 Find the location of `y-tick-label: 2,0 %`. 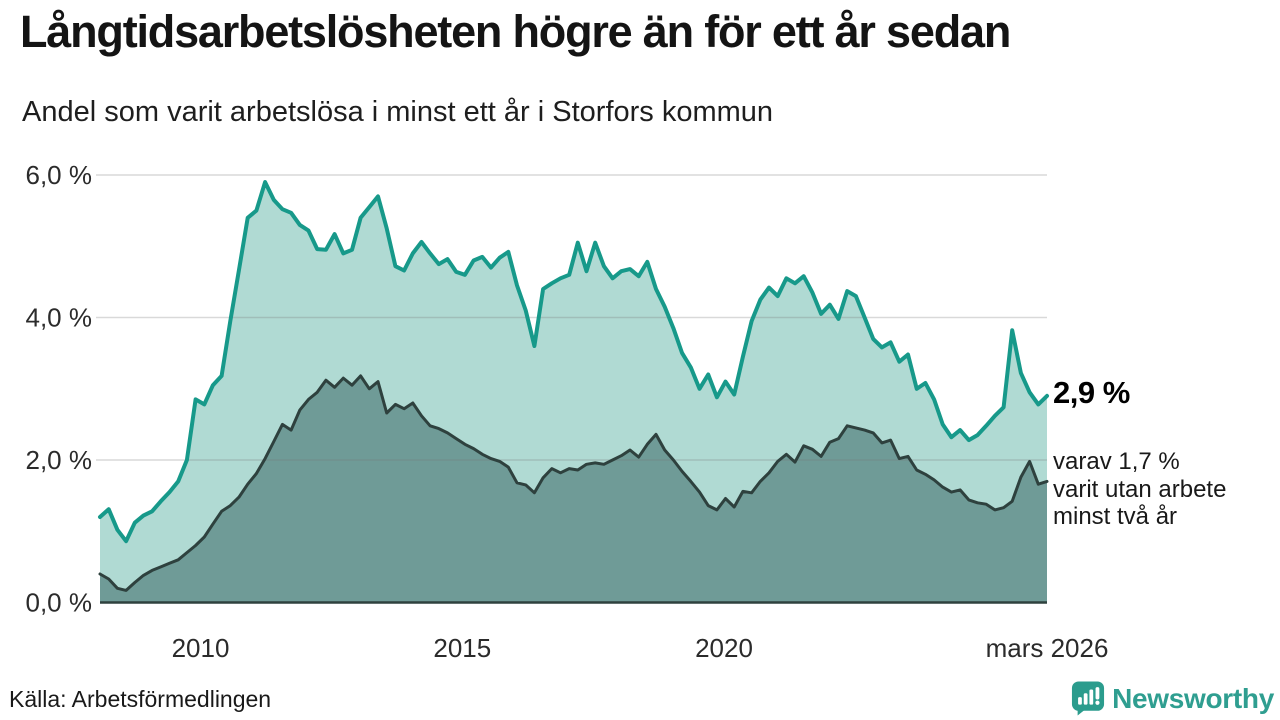

y-tick-label: 2,0 % is located at coordinates (59, 460).